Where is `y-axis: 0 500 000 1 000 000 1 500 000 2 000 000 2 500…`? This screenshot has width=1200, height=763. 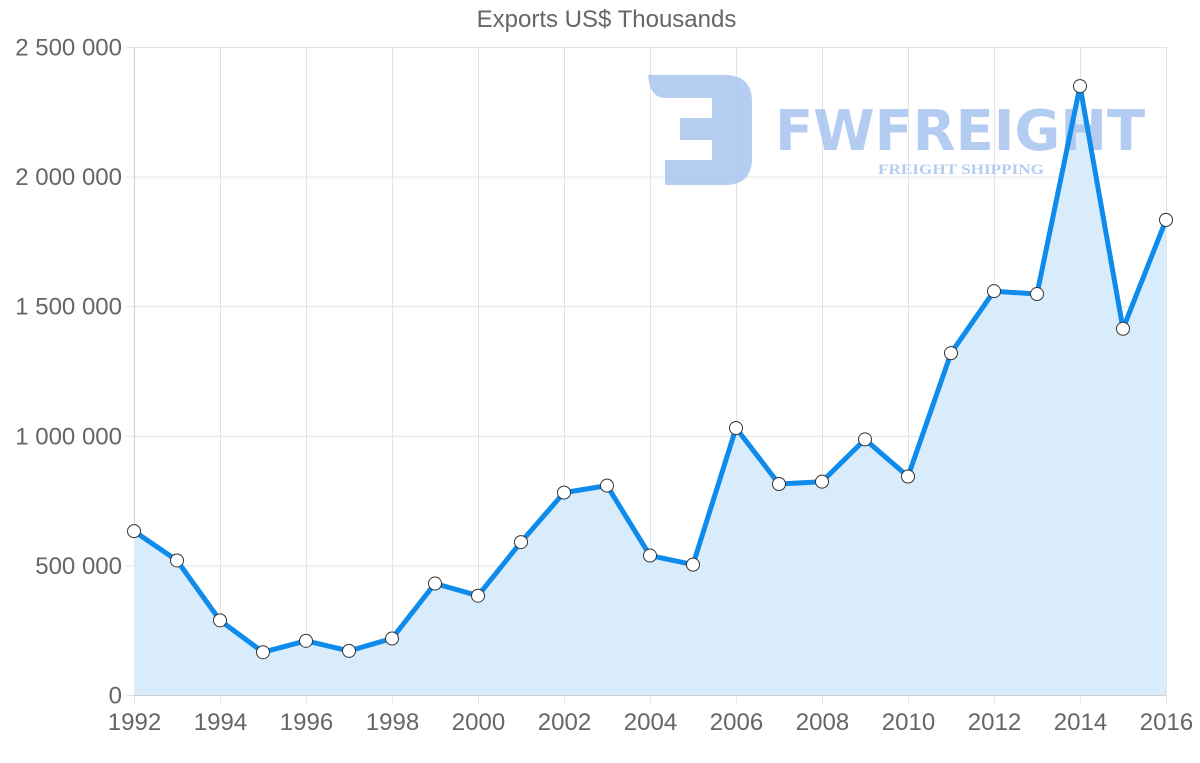 y-axis: 0 500 000 1 000 000 1 500 000 2 000 000 2 500… is located at coordinates (68, 372).